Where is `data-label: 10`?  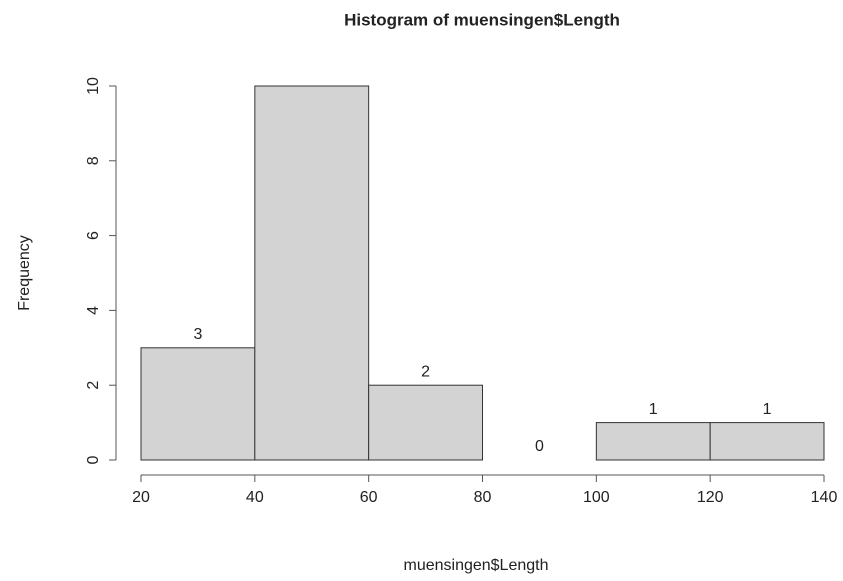 data-label: 10 is located at coordinates (312, 72).